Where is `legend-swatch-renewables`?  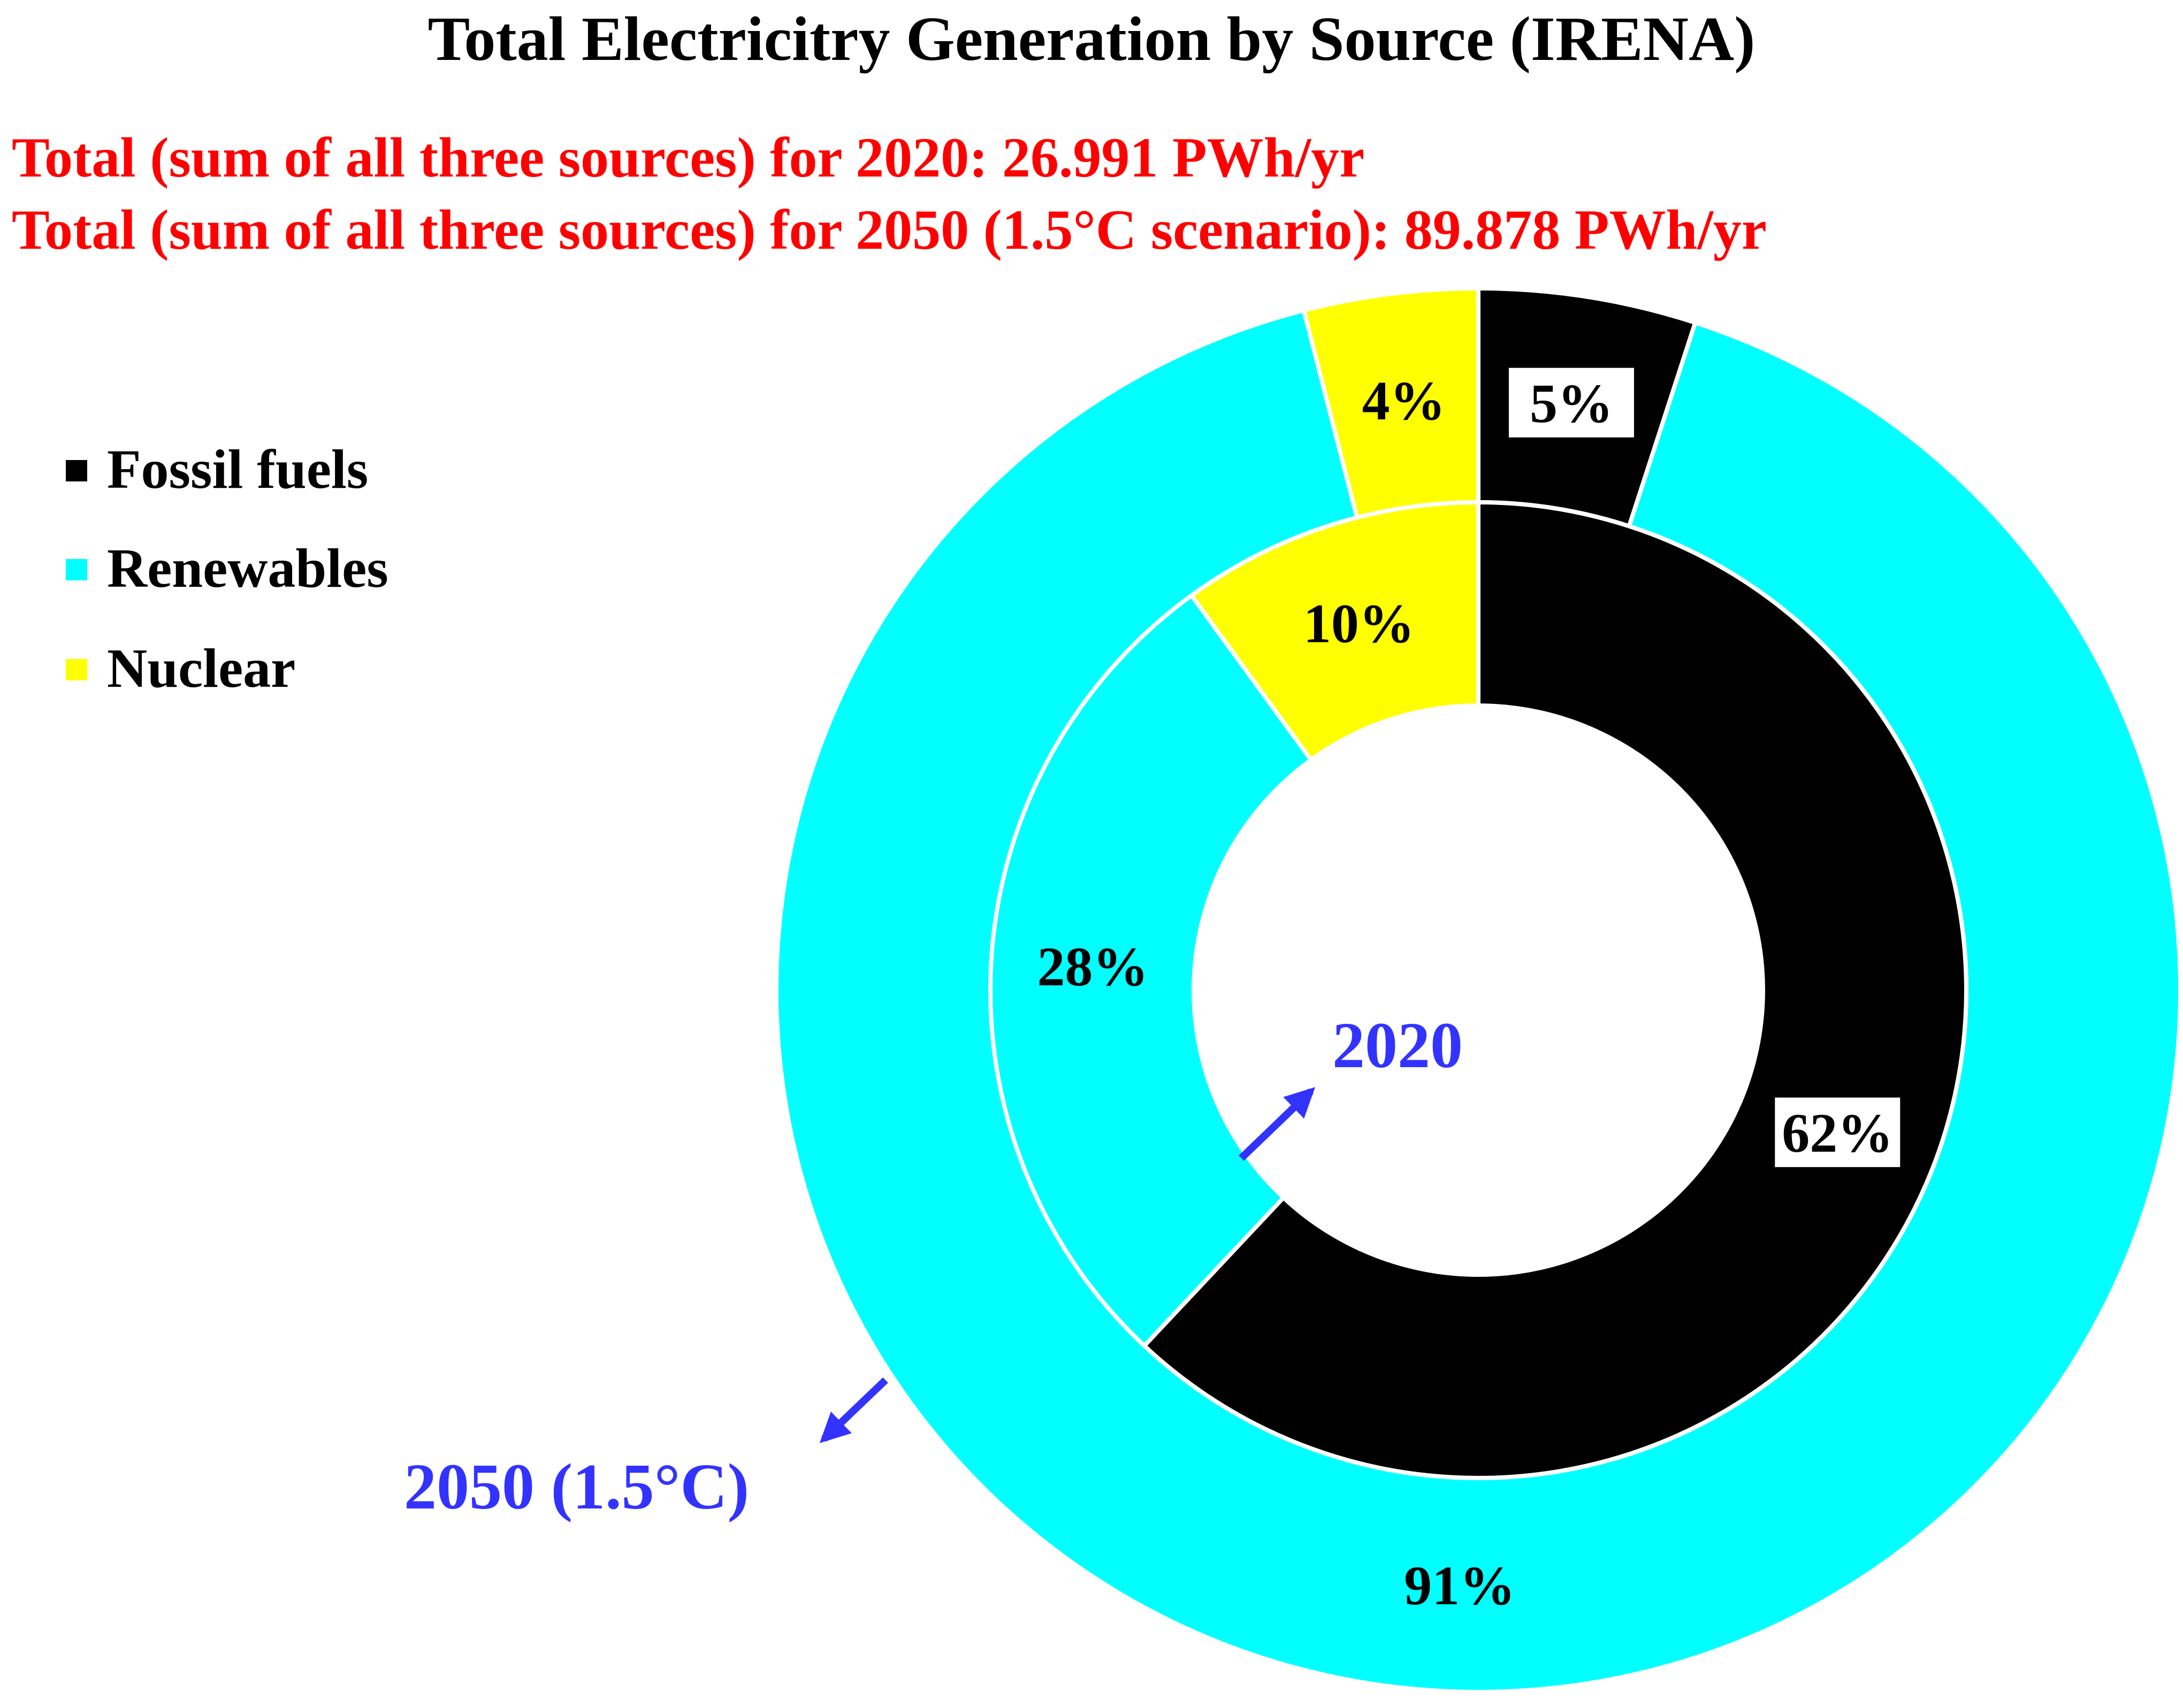
legend-swatch-renewables is located at coordinates (76, 569).